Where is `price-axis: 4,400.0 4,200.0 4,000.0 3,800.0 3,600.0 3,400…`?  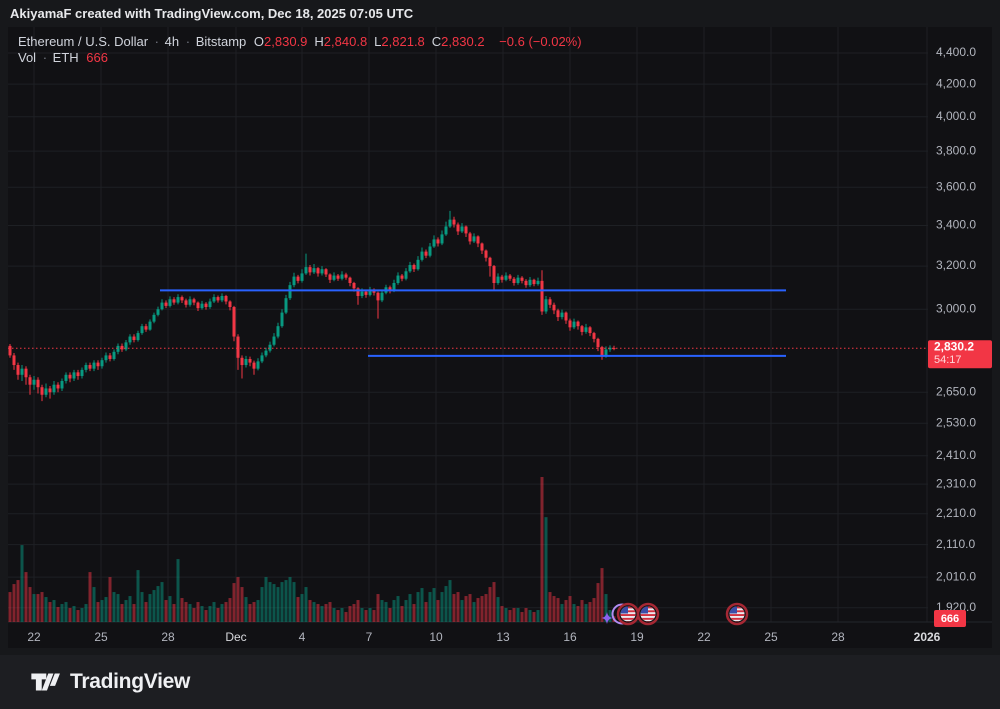 price-axis: 4,400.0 4,200.0 4,000.0 3,800.0 3,600.0 3,400… is located at coordinates (956, 329).